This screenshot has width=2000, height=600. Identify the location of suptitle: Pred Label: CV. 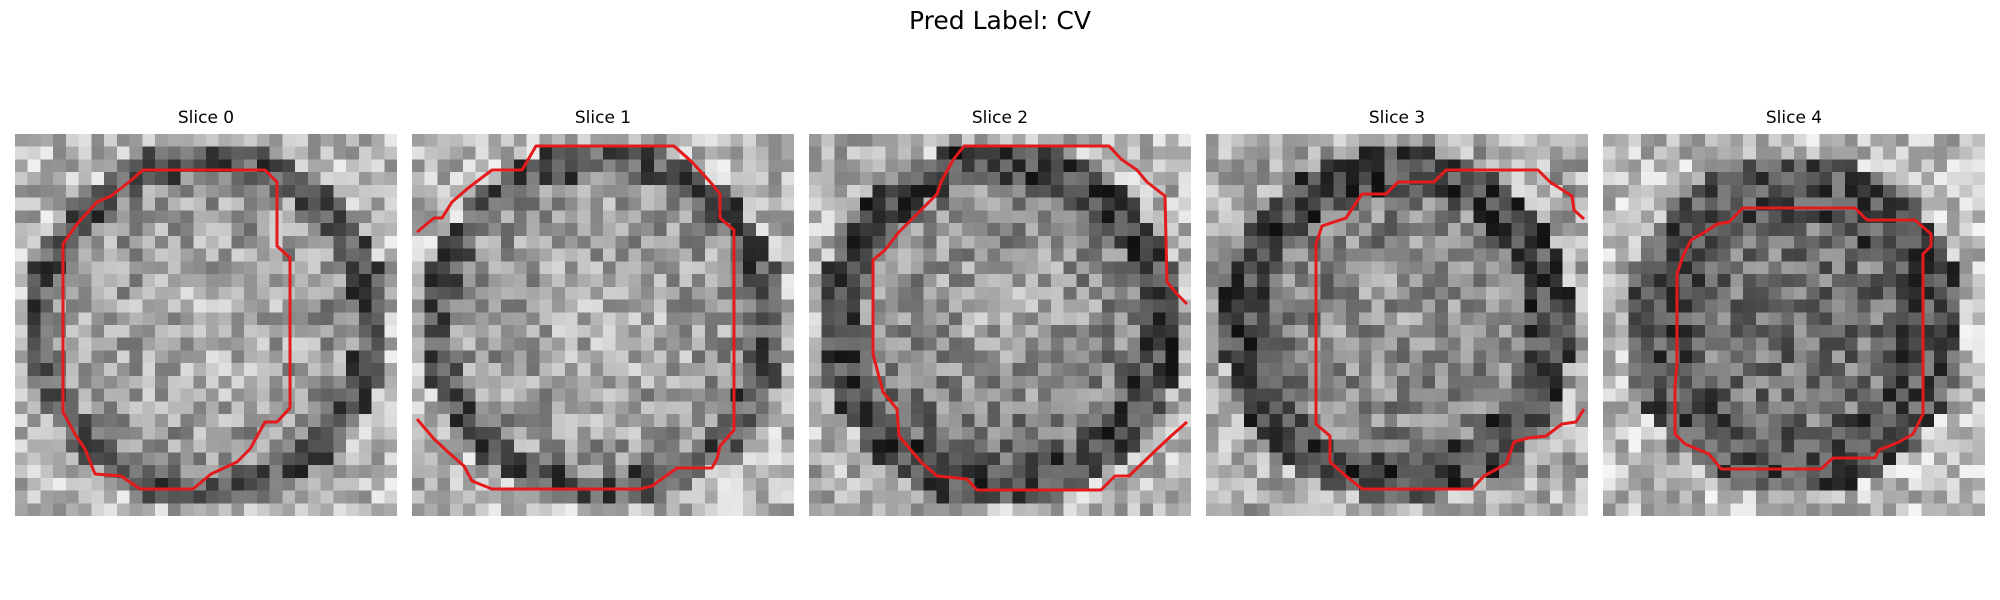
(1000, 20).